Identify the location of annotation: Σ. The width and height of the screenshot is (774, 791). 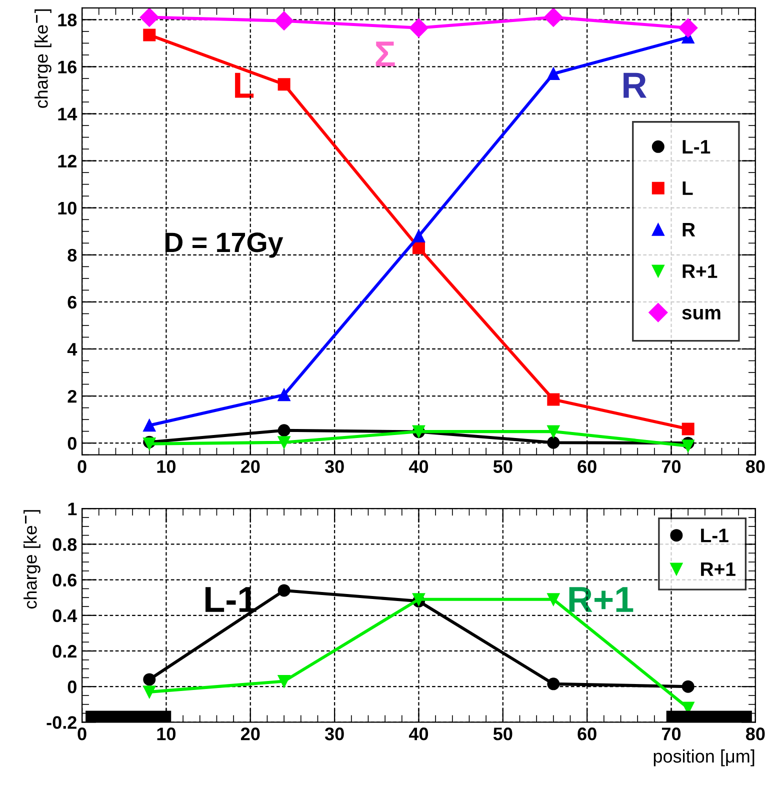
(385, 54).